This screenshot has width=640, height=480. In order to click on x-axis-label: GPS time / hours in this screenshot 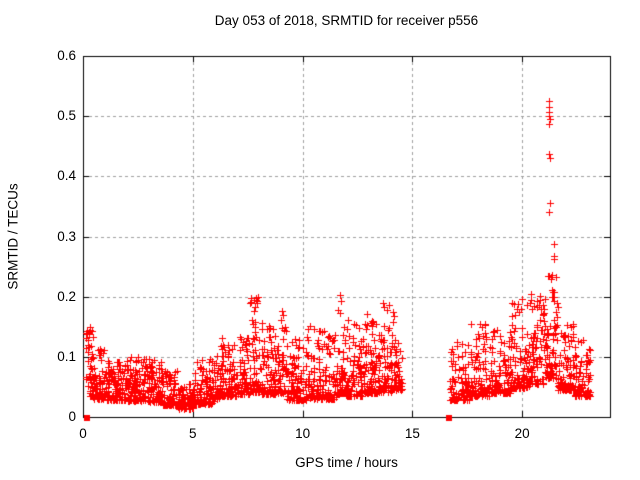, I will do `click(346, 462)`.